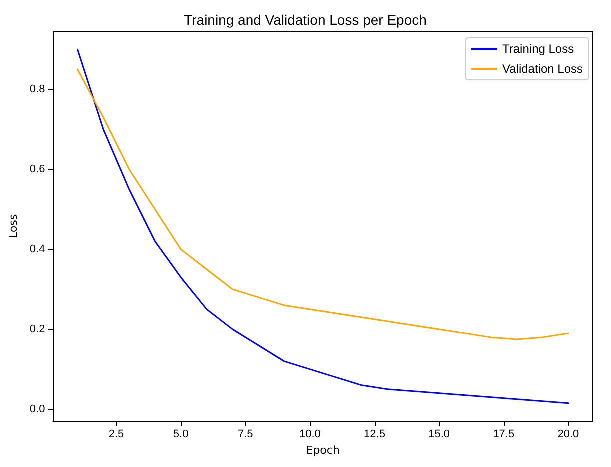  What do you see at coordinates (38, 409) in the screenshot?
I see `y-tick-label: 0.0` at bounding box center [38, 409].